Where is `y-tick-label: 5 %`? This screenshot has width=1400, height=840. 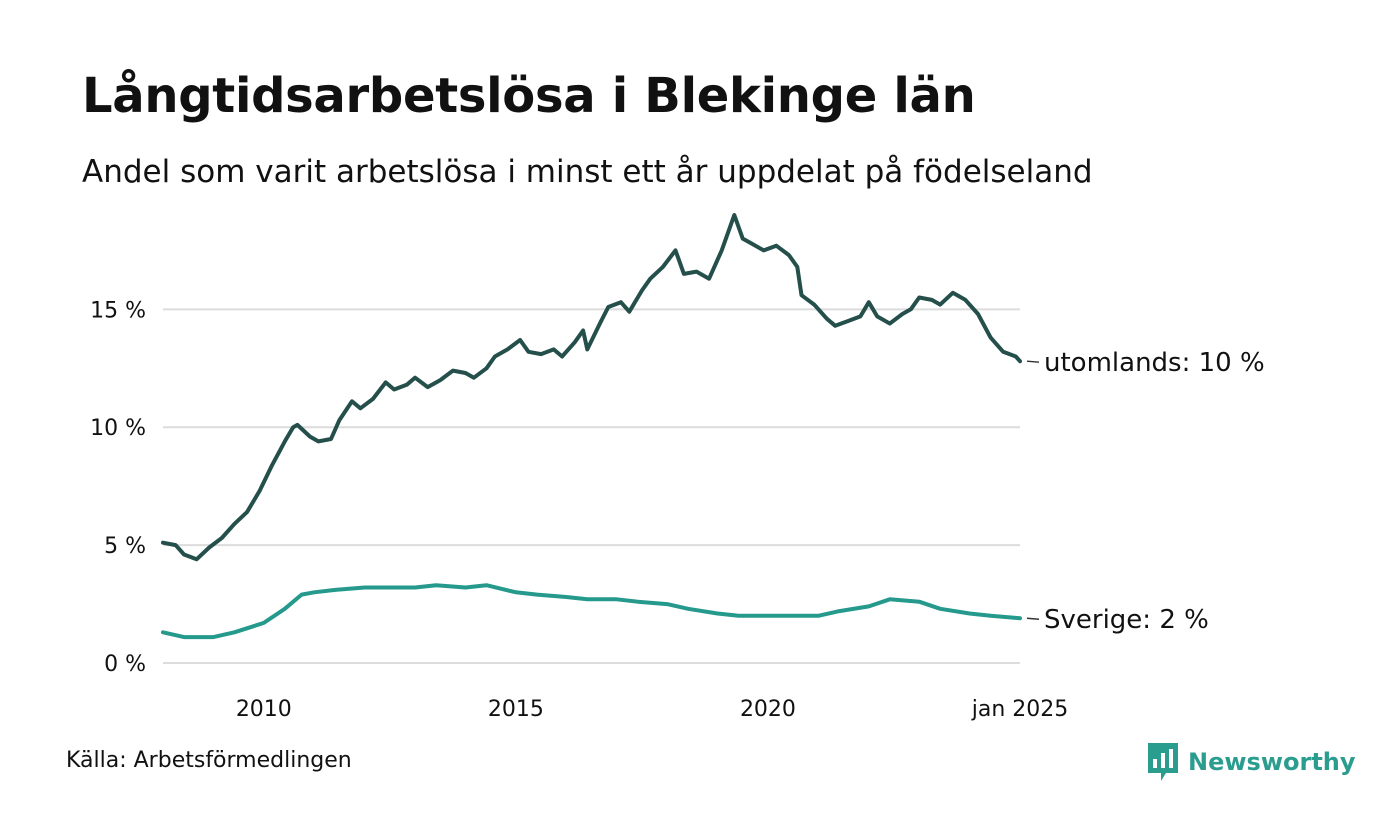
y-tick-label: 5 % is located at coordinates (125, 546).